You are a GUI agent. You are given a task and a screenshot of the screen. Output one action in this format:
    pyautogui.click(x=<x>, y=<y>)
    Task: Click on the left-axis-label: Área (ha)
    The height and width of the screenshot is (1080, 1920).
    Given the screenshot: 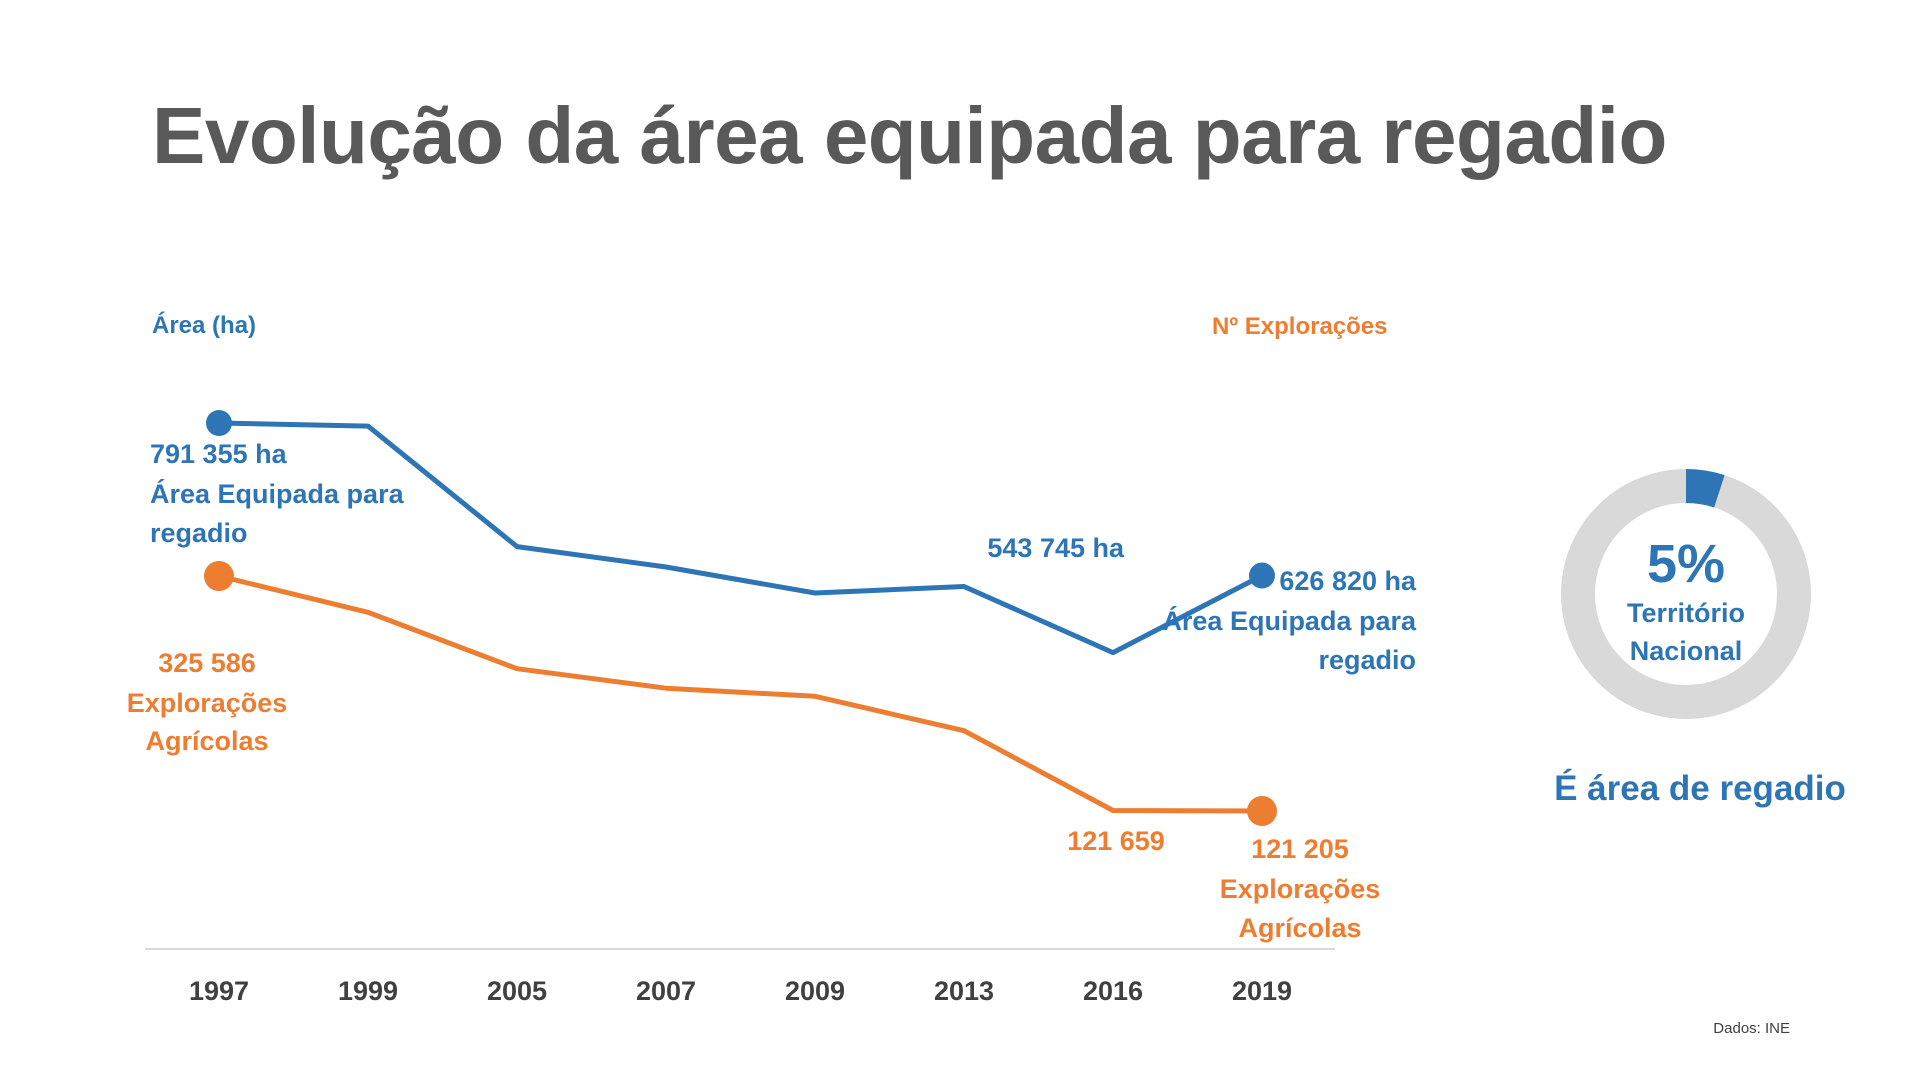 What is the action you would take?
    pyautogui.click(x=204, y=325)
    